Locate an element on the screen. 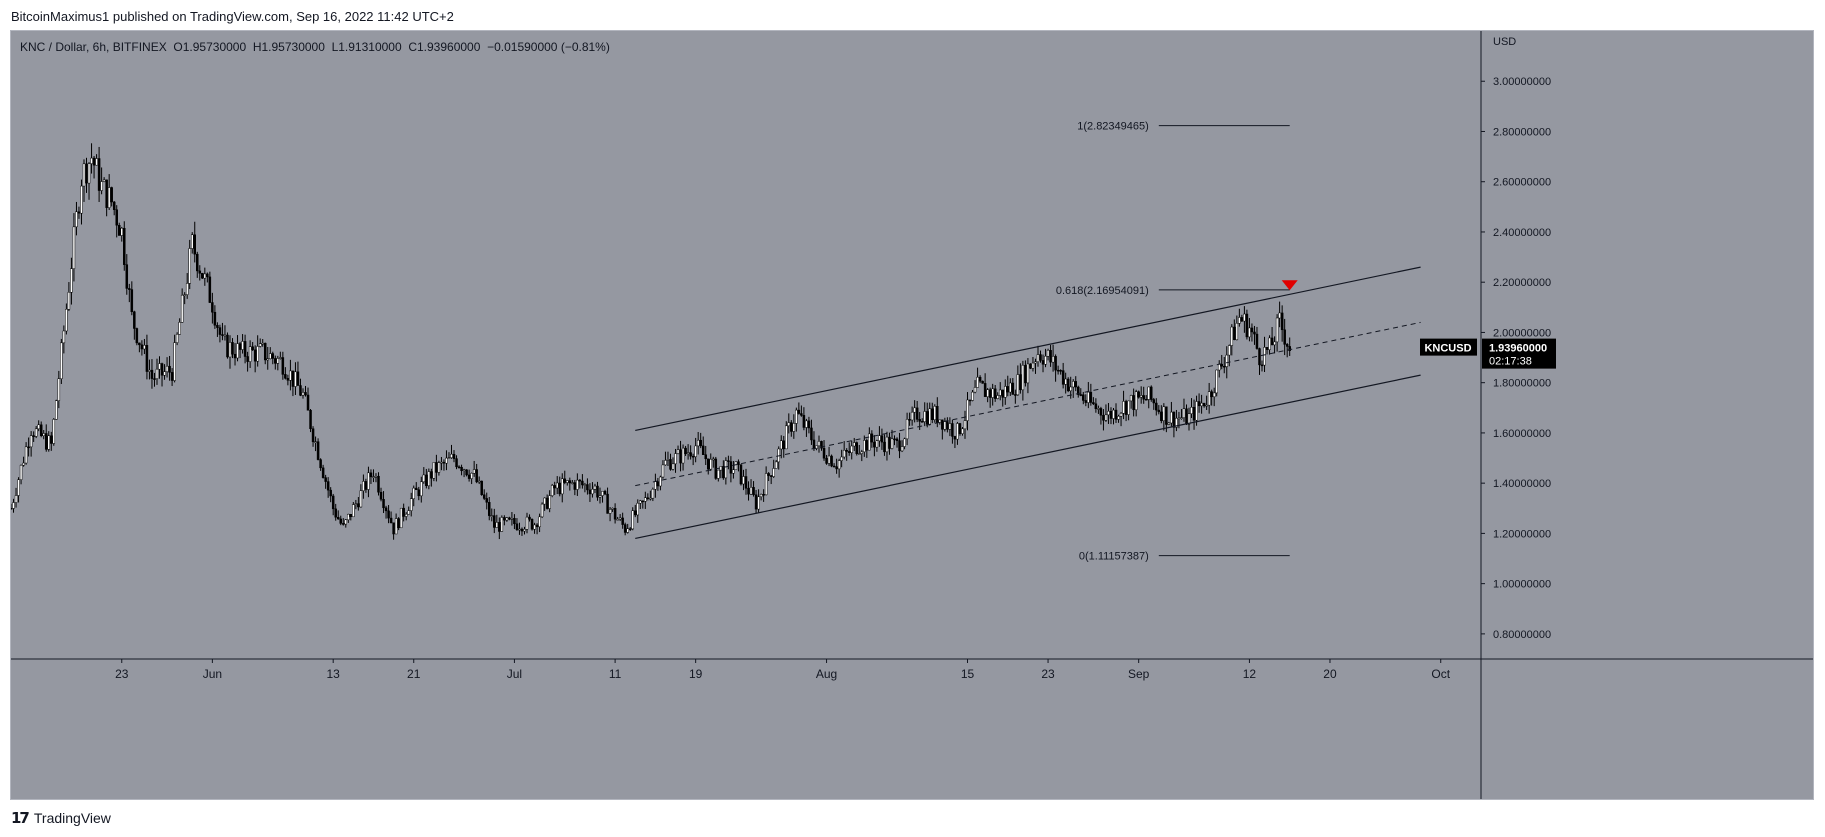 The width and height of the screenshot is (1825, 837). low-label: L is located at coordinates (335, 47).